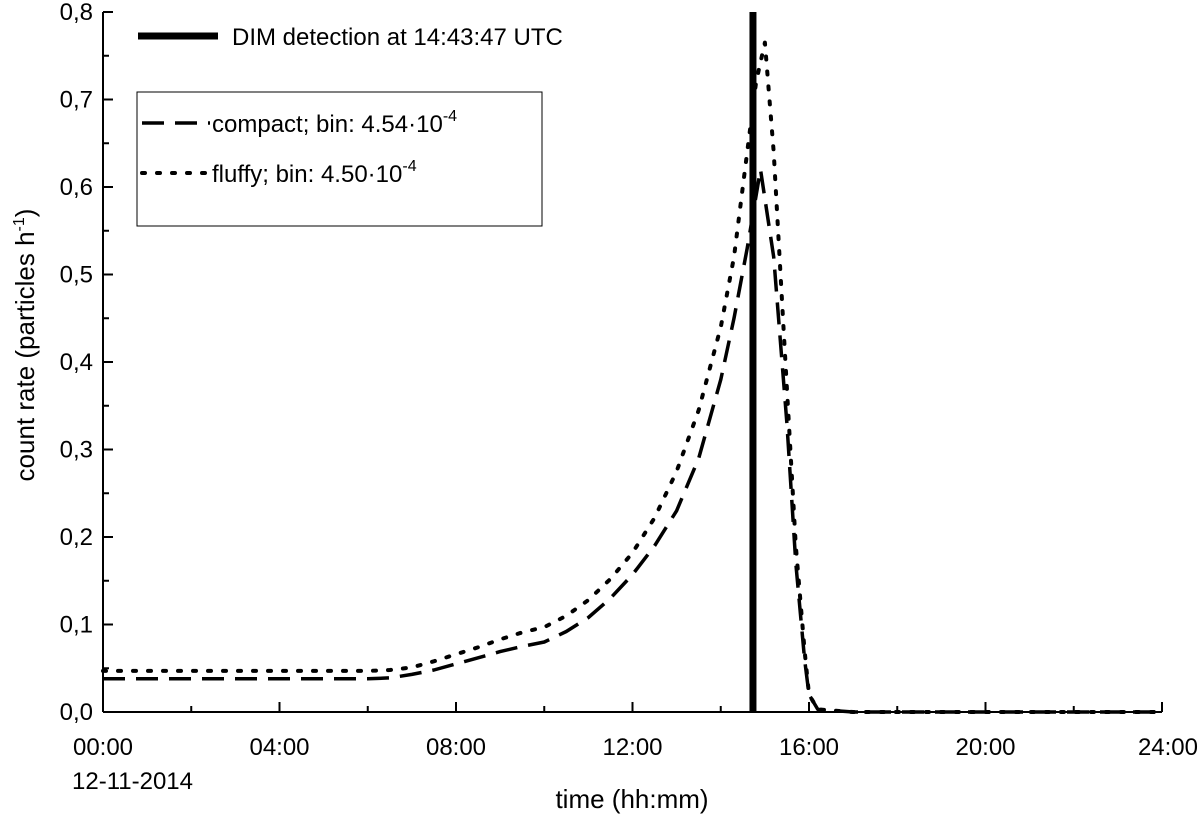 This screenshot has width=1200, height=815. What do you see at coordinates (76, 362) in the screenshot?
I see `y-tick-label: 0,4` at bounding box center [76, 362].